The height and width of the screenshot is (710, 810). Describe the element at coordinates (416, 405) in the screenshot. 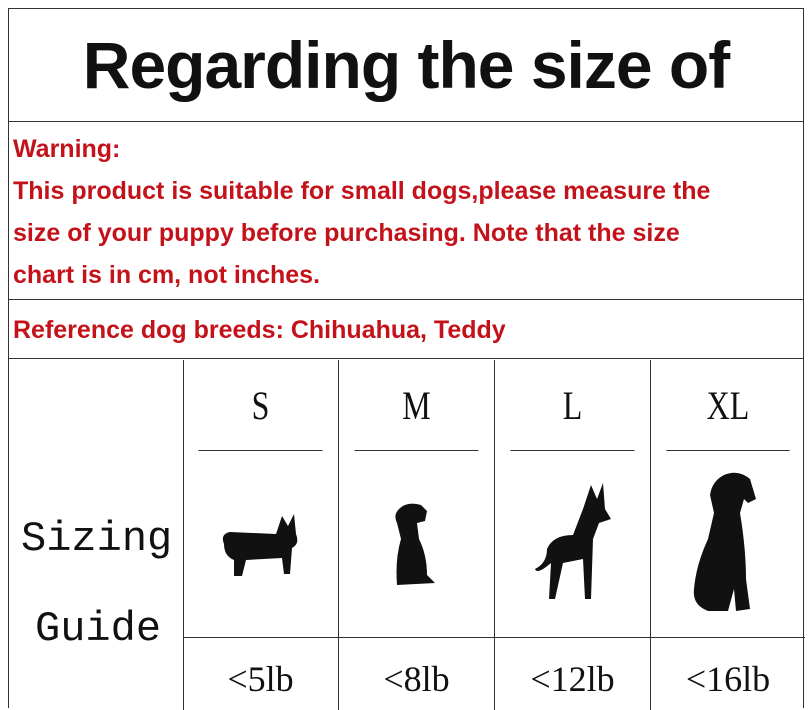

I see `size-header: M` at that location.